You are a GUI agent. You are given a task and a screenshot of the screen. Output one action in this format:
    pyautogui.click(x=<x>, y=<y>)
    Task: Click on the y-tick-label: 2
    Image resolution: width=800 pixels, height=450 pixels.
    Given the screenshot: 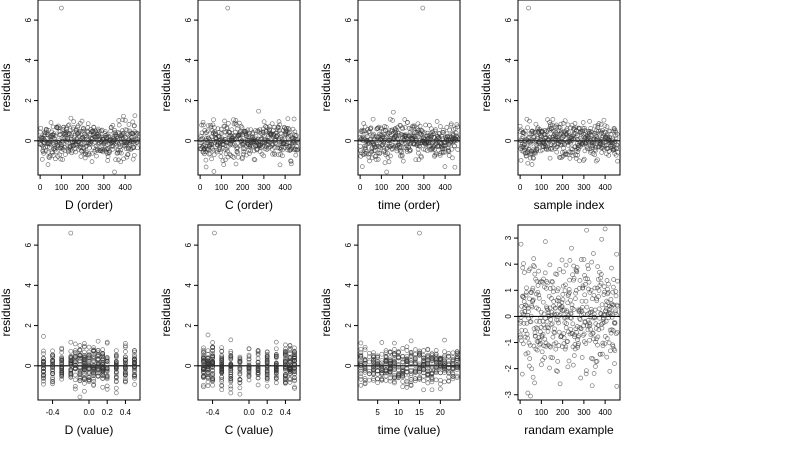 What is the action you would take?
    pyautogui.click(x=28, y=100)
    